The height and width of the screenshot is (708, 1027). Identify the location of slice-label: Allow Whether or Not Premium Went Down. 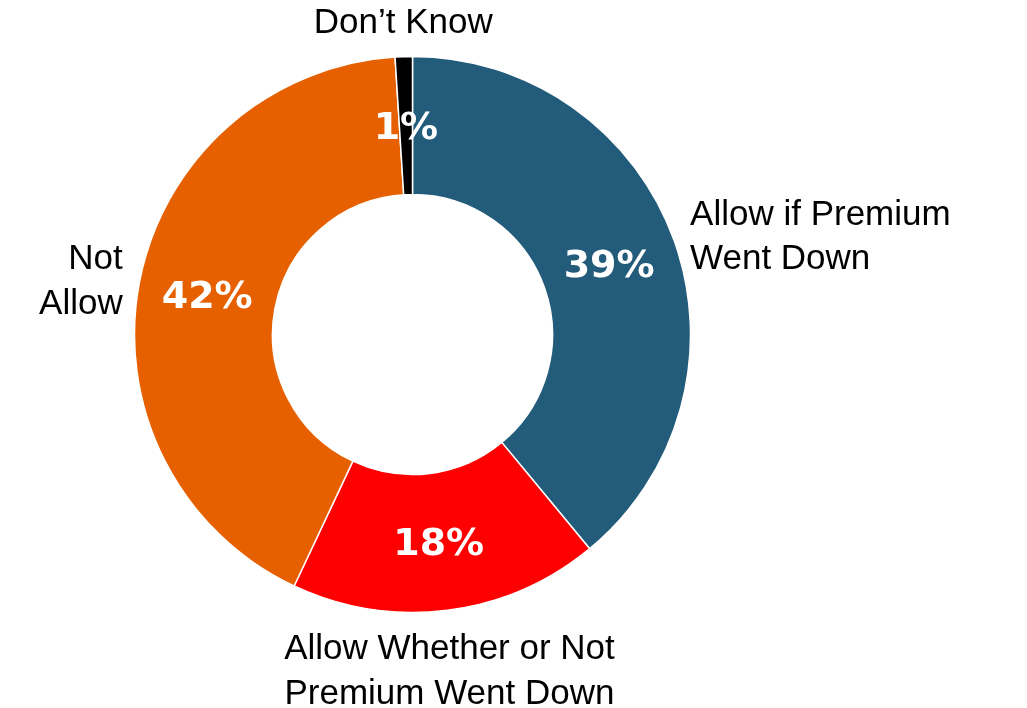
(450, 667).